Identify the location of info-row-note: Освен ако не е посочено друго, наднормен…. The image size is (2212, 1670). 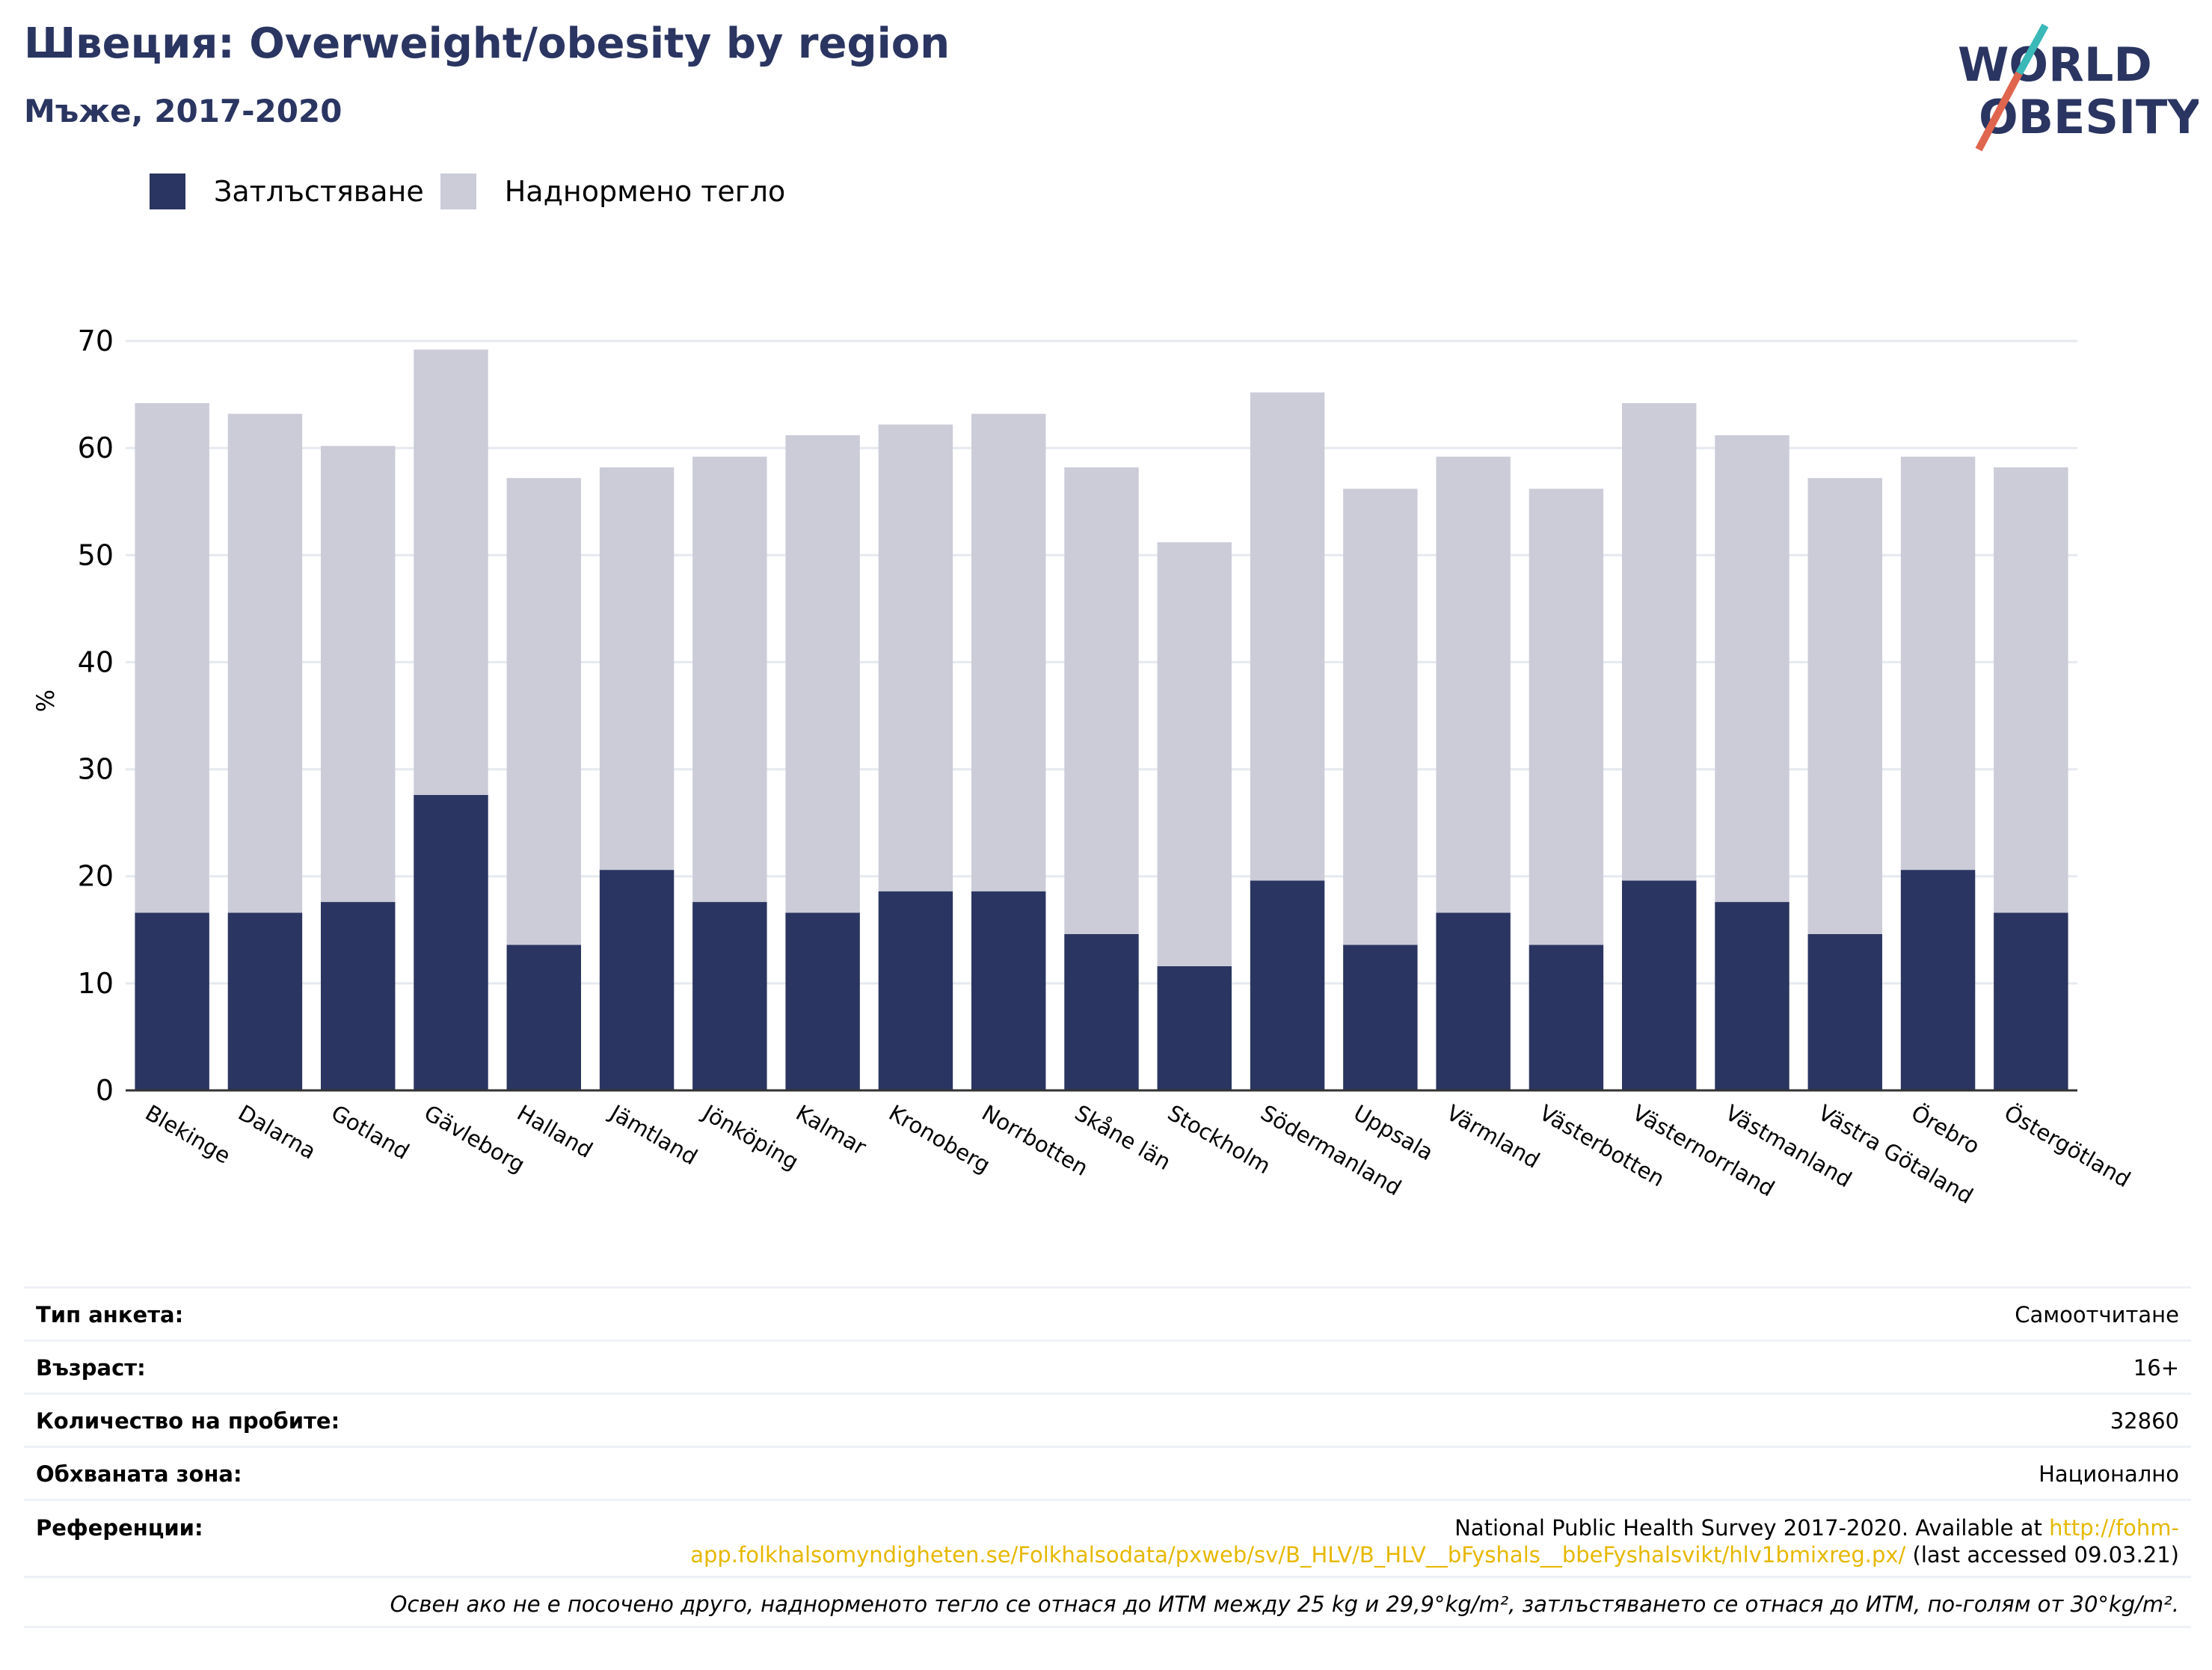
(1107, 1602).